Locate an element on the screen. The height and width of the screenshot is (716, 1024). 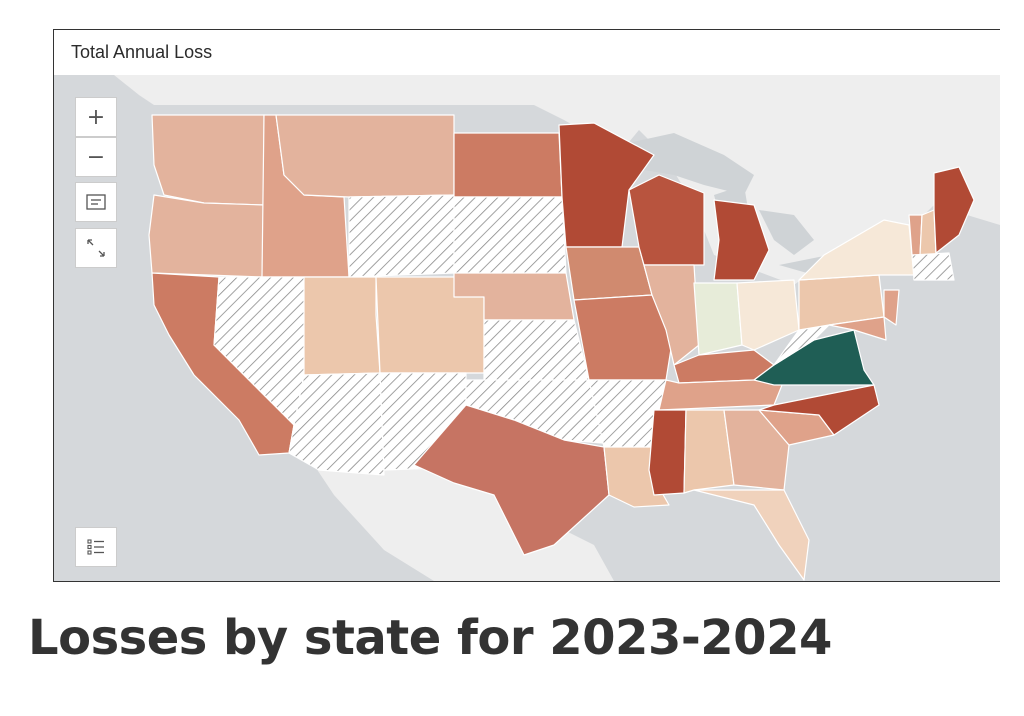
state-missouri is located at coordinates (624, 337).